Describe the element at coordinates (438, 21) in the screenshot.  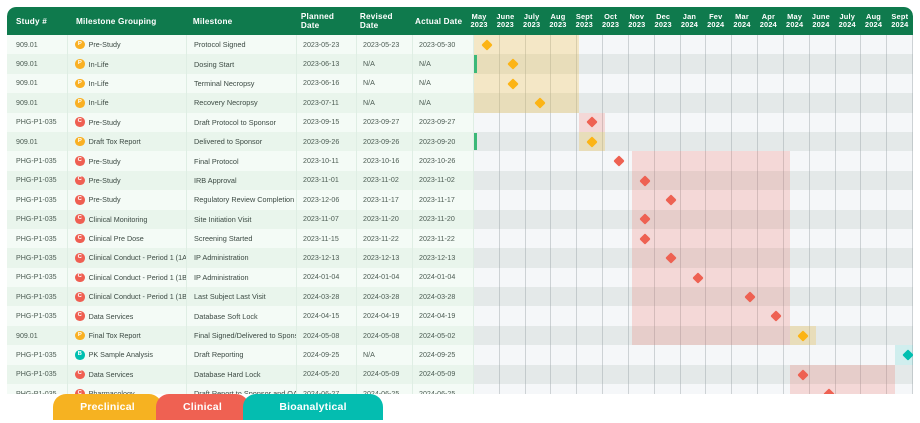
I see `column-header-actual: Actual Date` at that location.